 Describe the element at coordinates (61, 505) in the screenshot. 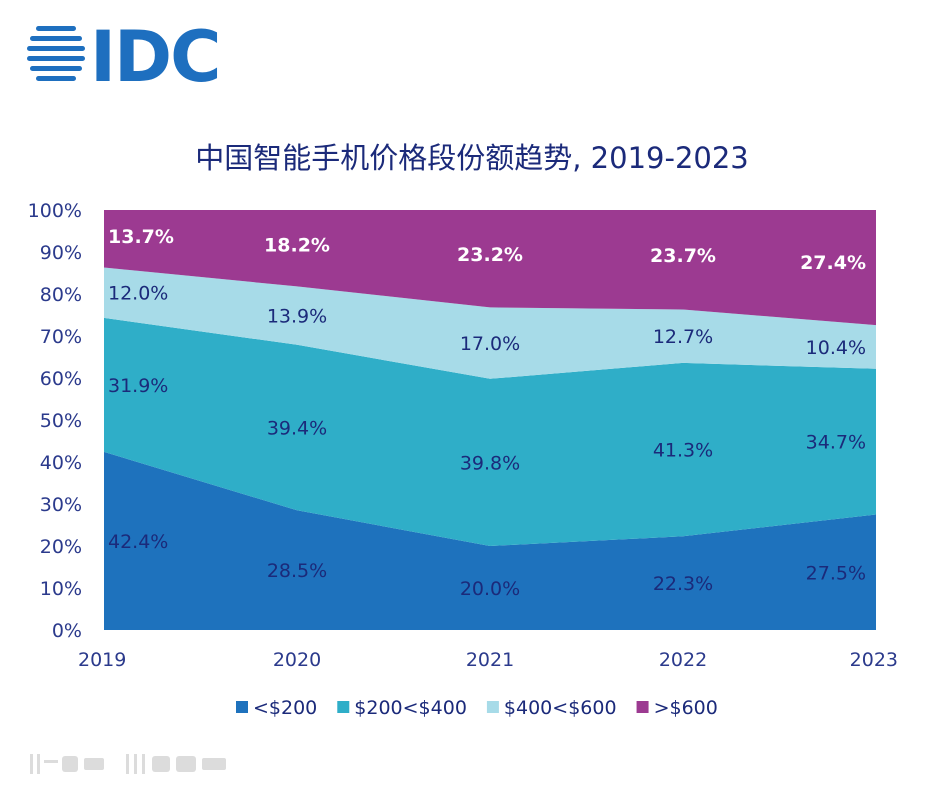

I see `y-tick-label: 30%` at that location.